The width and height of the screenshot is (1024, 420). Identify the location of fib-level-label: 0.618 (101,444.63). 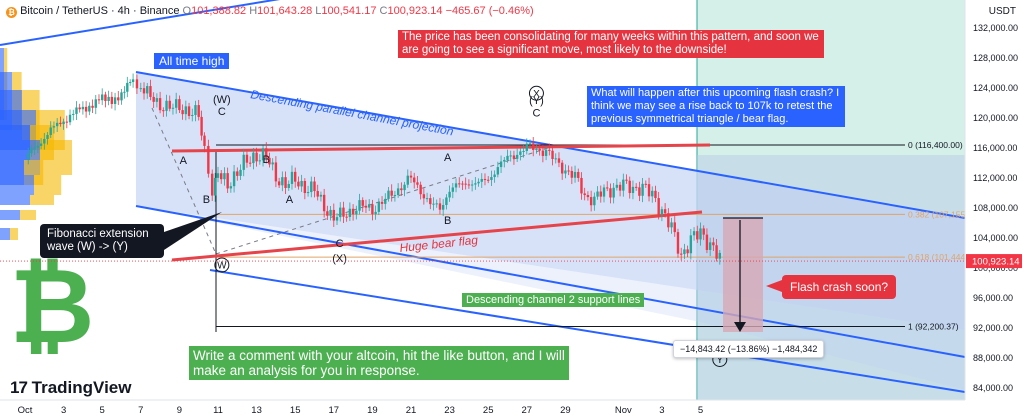
(944, 257).